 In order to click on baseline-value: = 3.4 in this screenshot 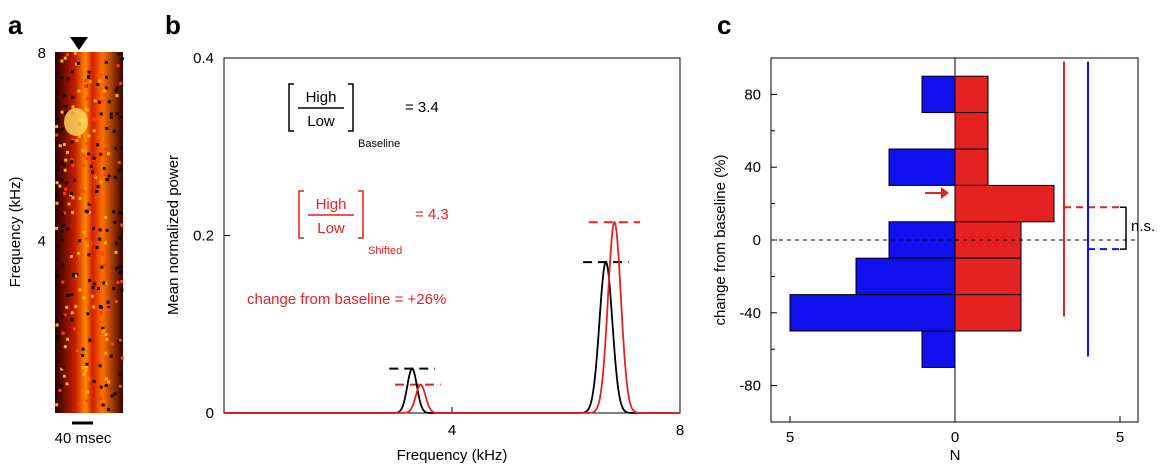, I will do `click(422, 107)`.